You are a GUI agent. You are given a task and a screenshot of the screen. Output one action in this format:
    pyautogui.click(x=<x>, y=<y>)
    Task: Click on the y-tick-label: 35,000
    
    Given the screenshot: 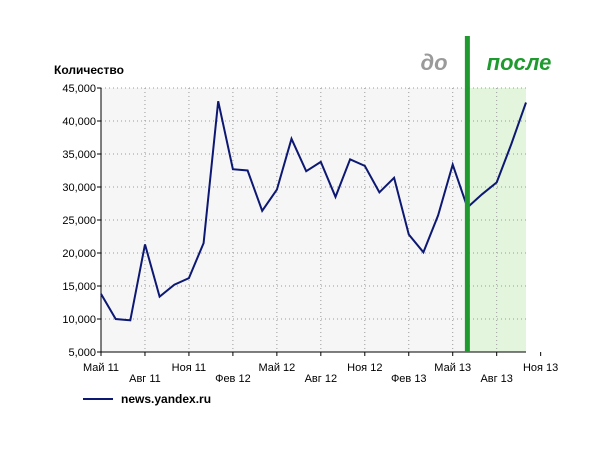 What is the action you would take?
    pyautogui.click(x=79, y=155)
    